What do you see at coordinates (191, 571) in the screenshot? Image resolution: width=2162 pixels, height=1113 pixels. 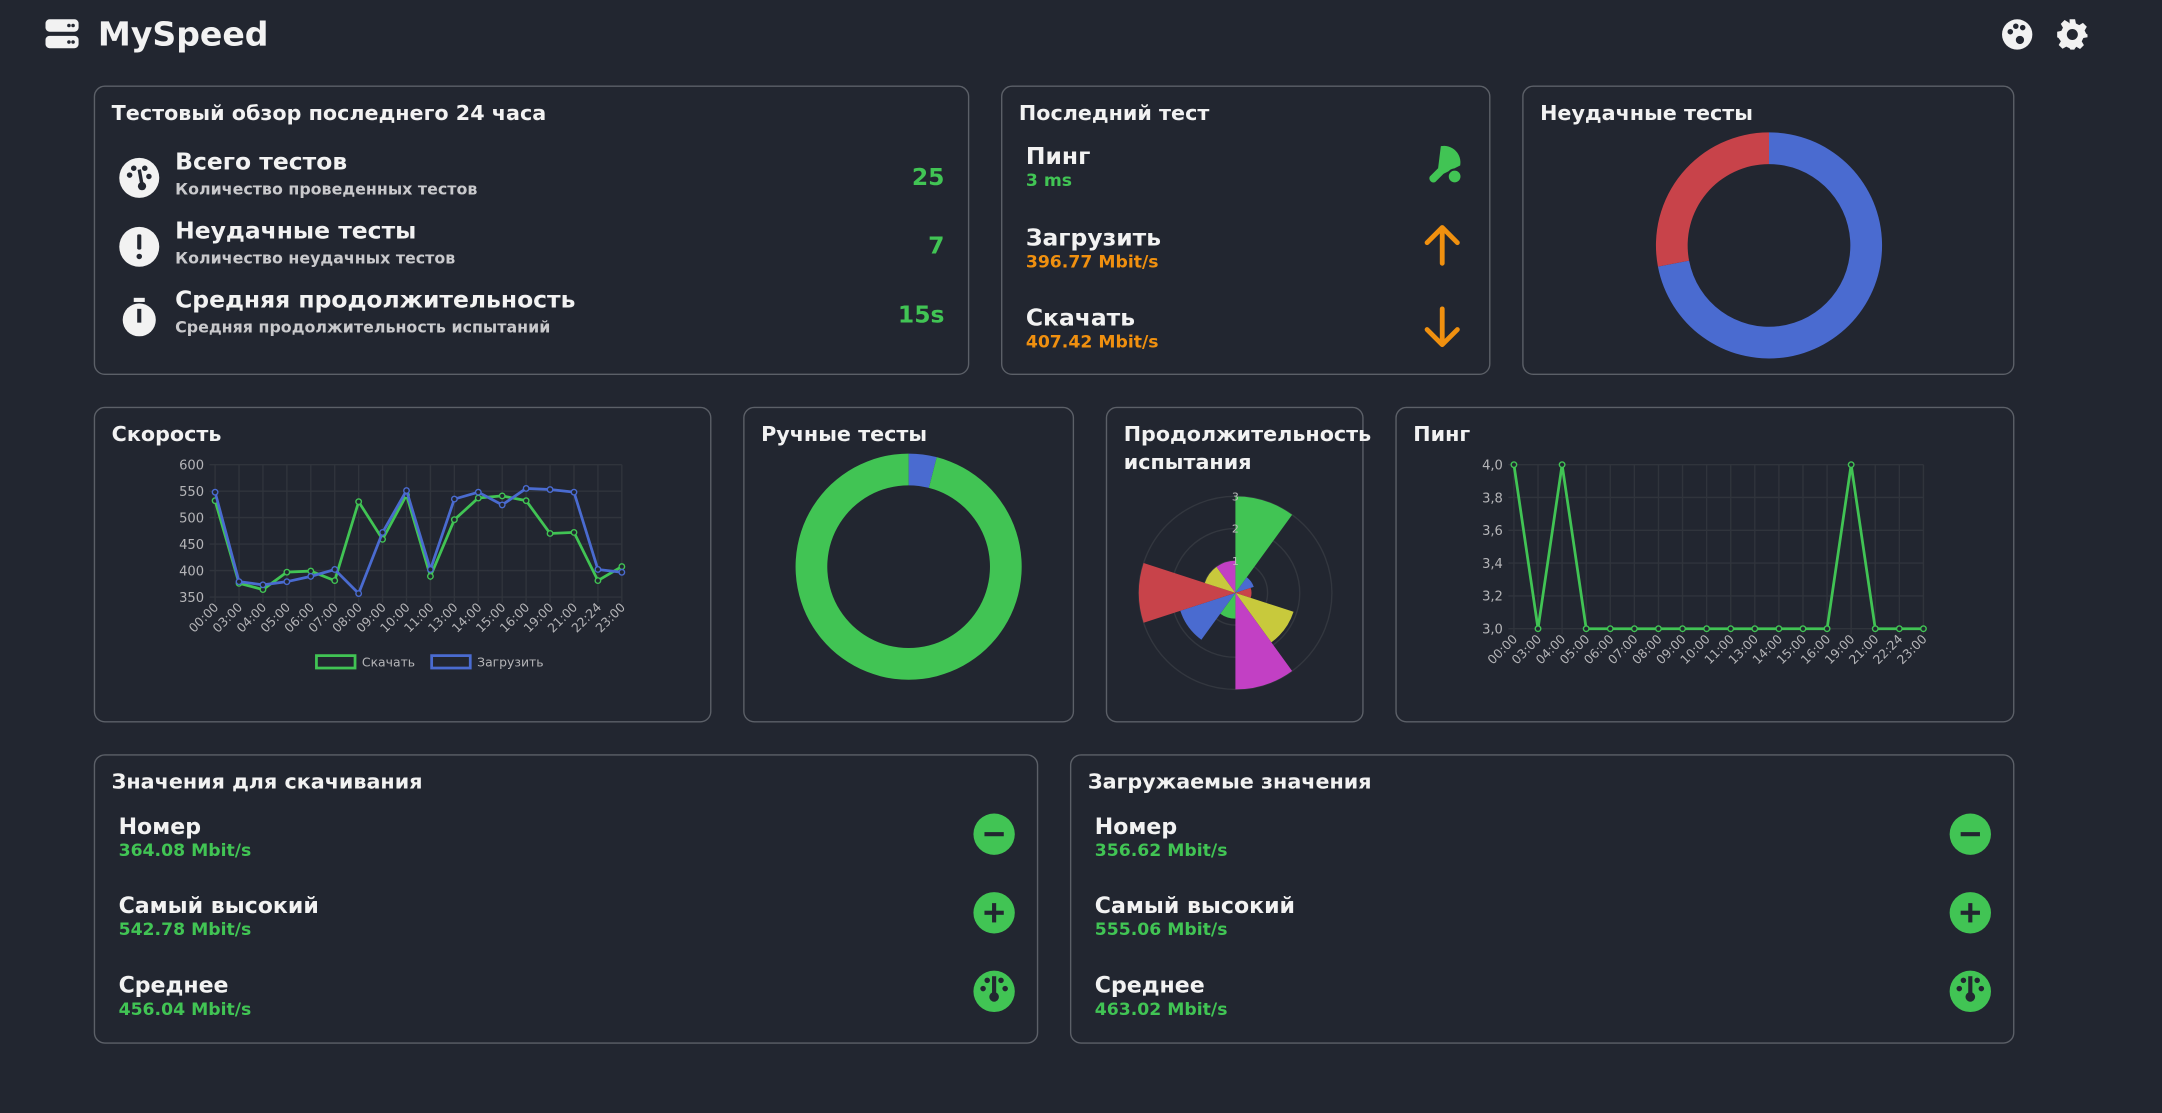 I see `y-tick-label: 400` at bounding box center [191, 571].